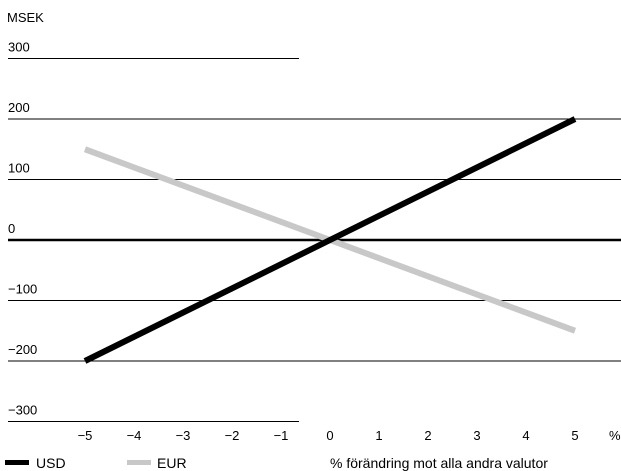 The image size is (621, 471). I want to click on x-tick-label: −5, so click(85, 435).